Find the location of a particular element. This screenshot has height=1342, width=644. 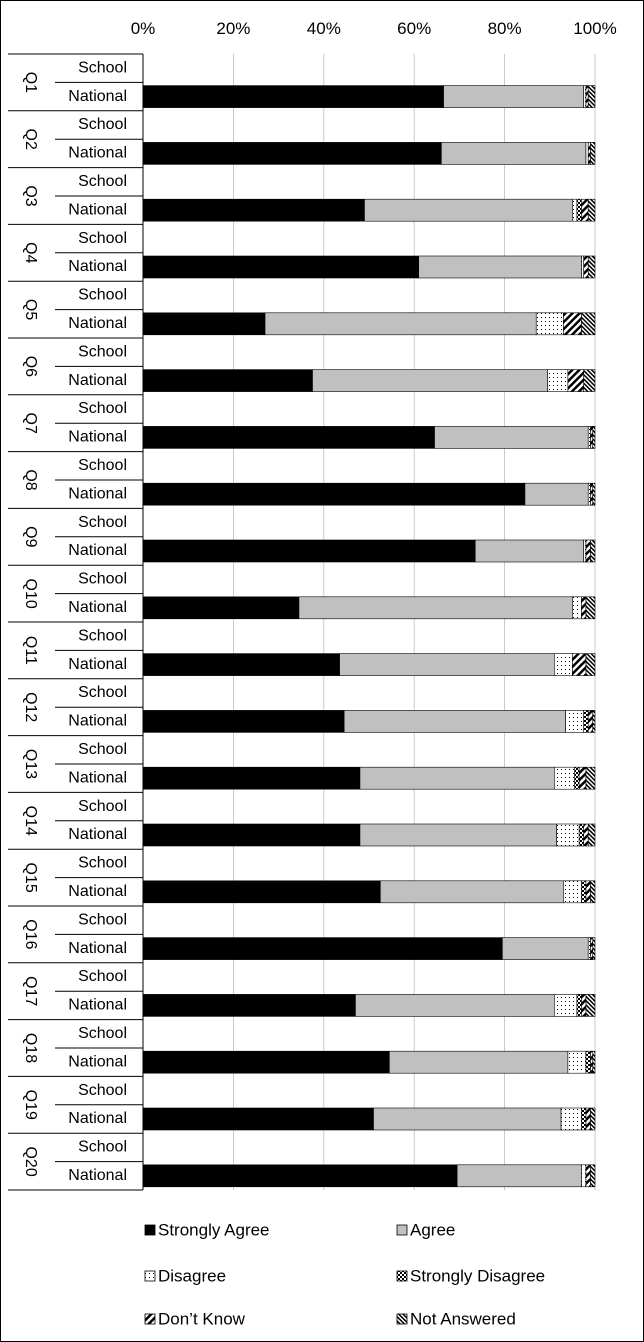

legend-swatch-agree is located at coordinates (402, 1230).